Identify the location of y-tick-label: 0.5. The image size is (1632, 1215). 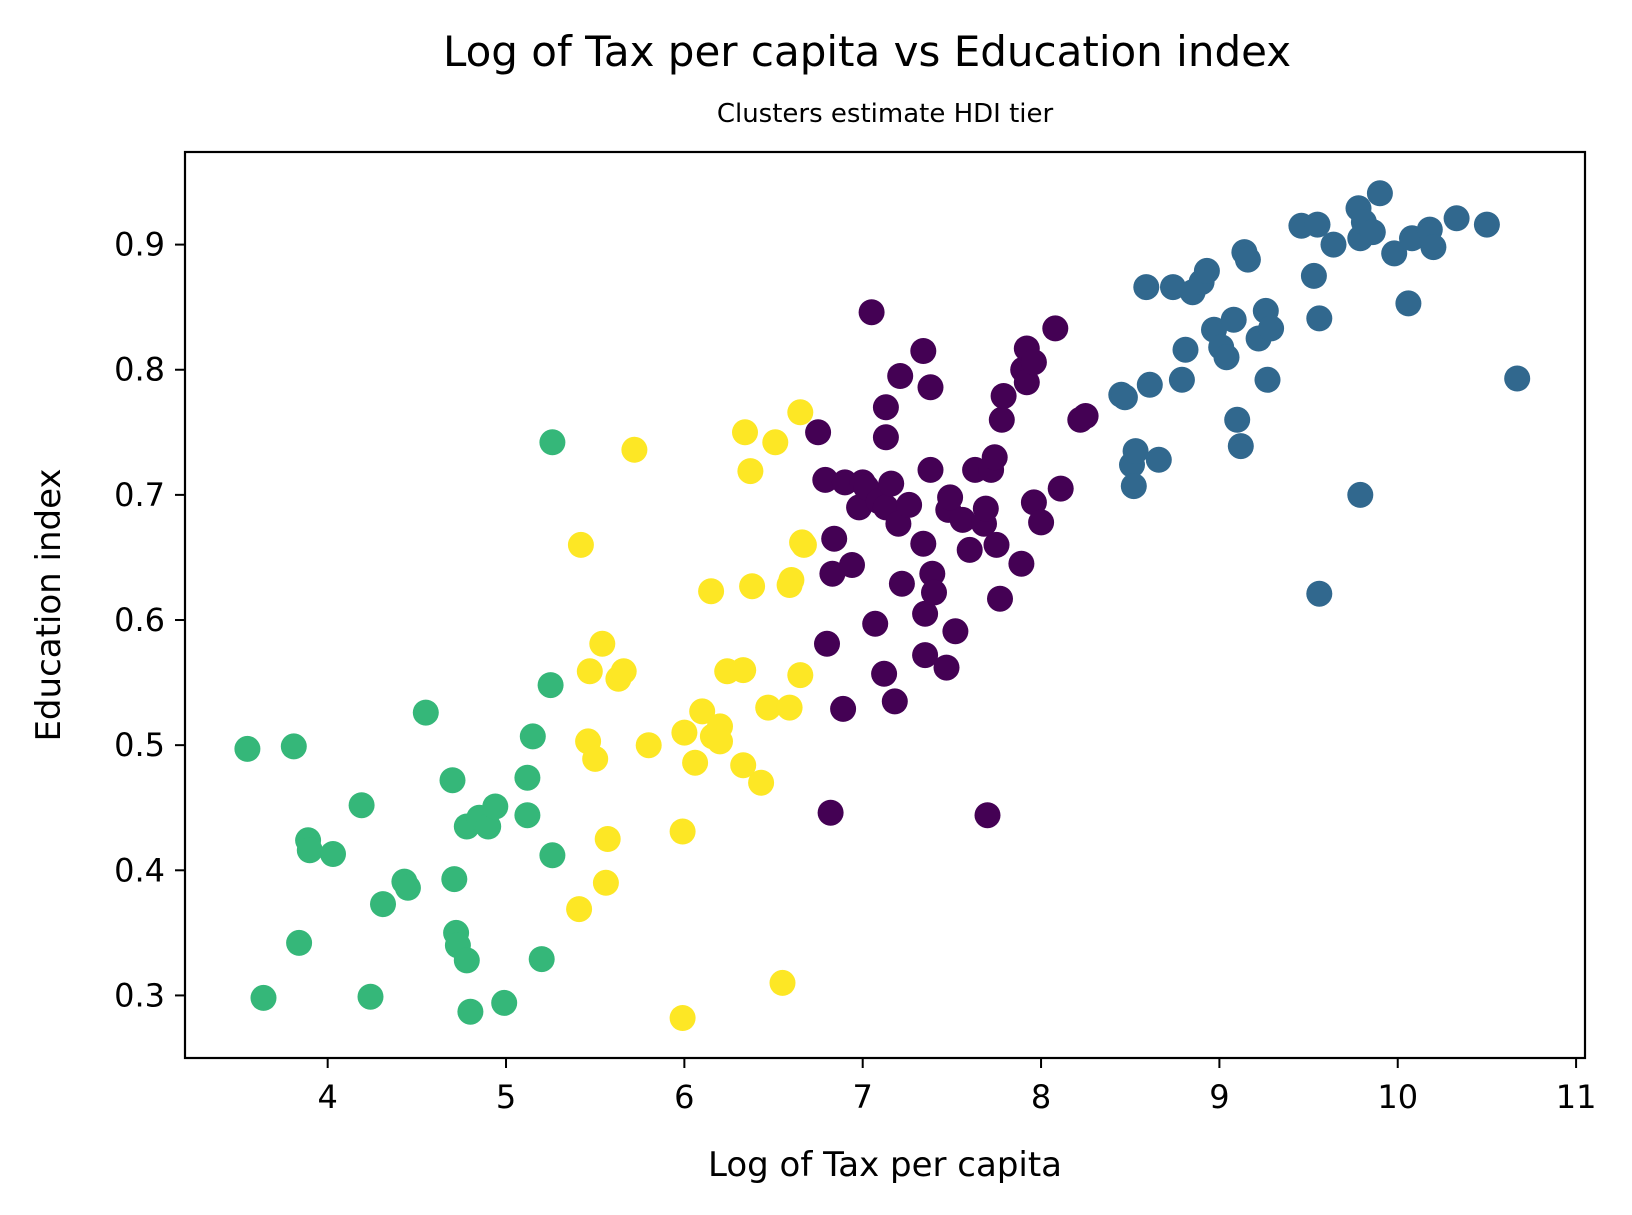
(139, 745).